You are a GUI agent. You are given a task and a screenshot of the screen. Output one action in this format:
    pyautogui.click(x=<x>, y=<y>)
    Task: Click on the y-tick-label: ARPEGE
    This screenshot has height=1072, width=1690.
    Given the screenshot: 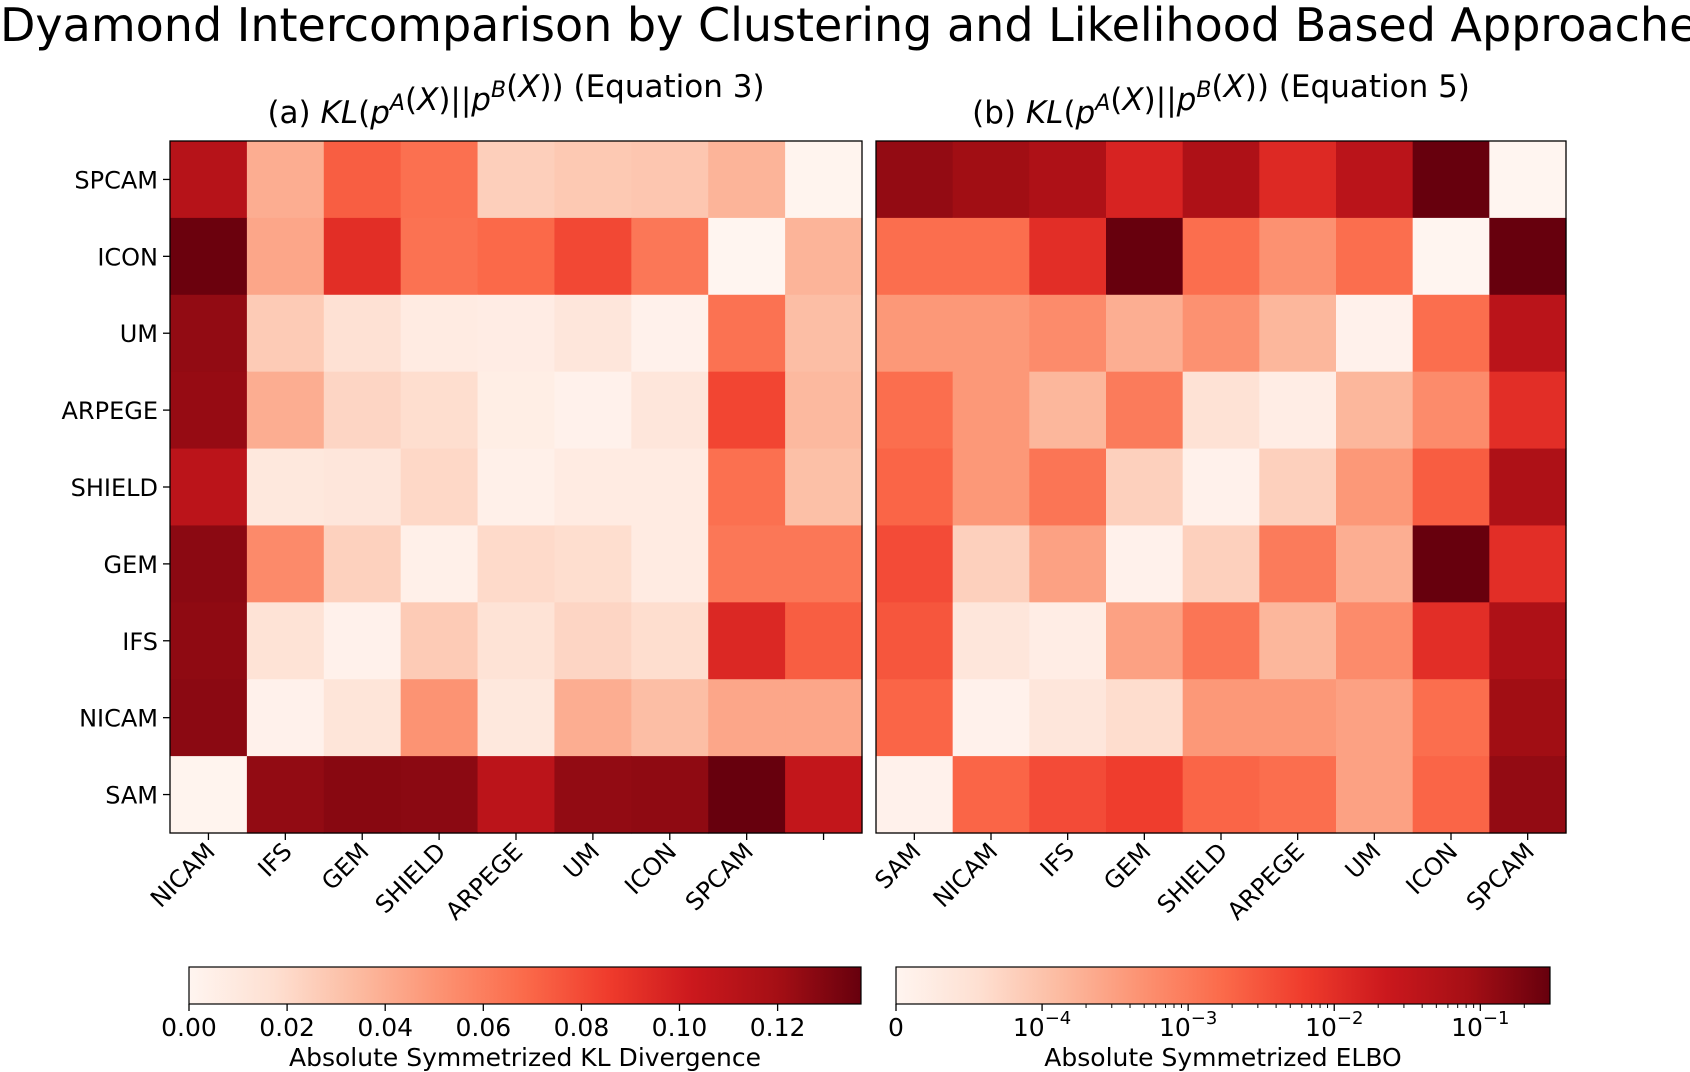 What is the action you would take?
    pyautogui.click(x=110, y=411)
    